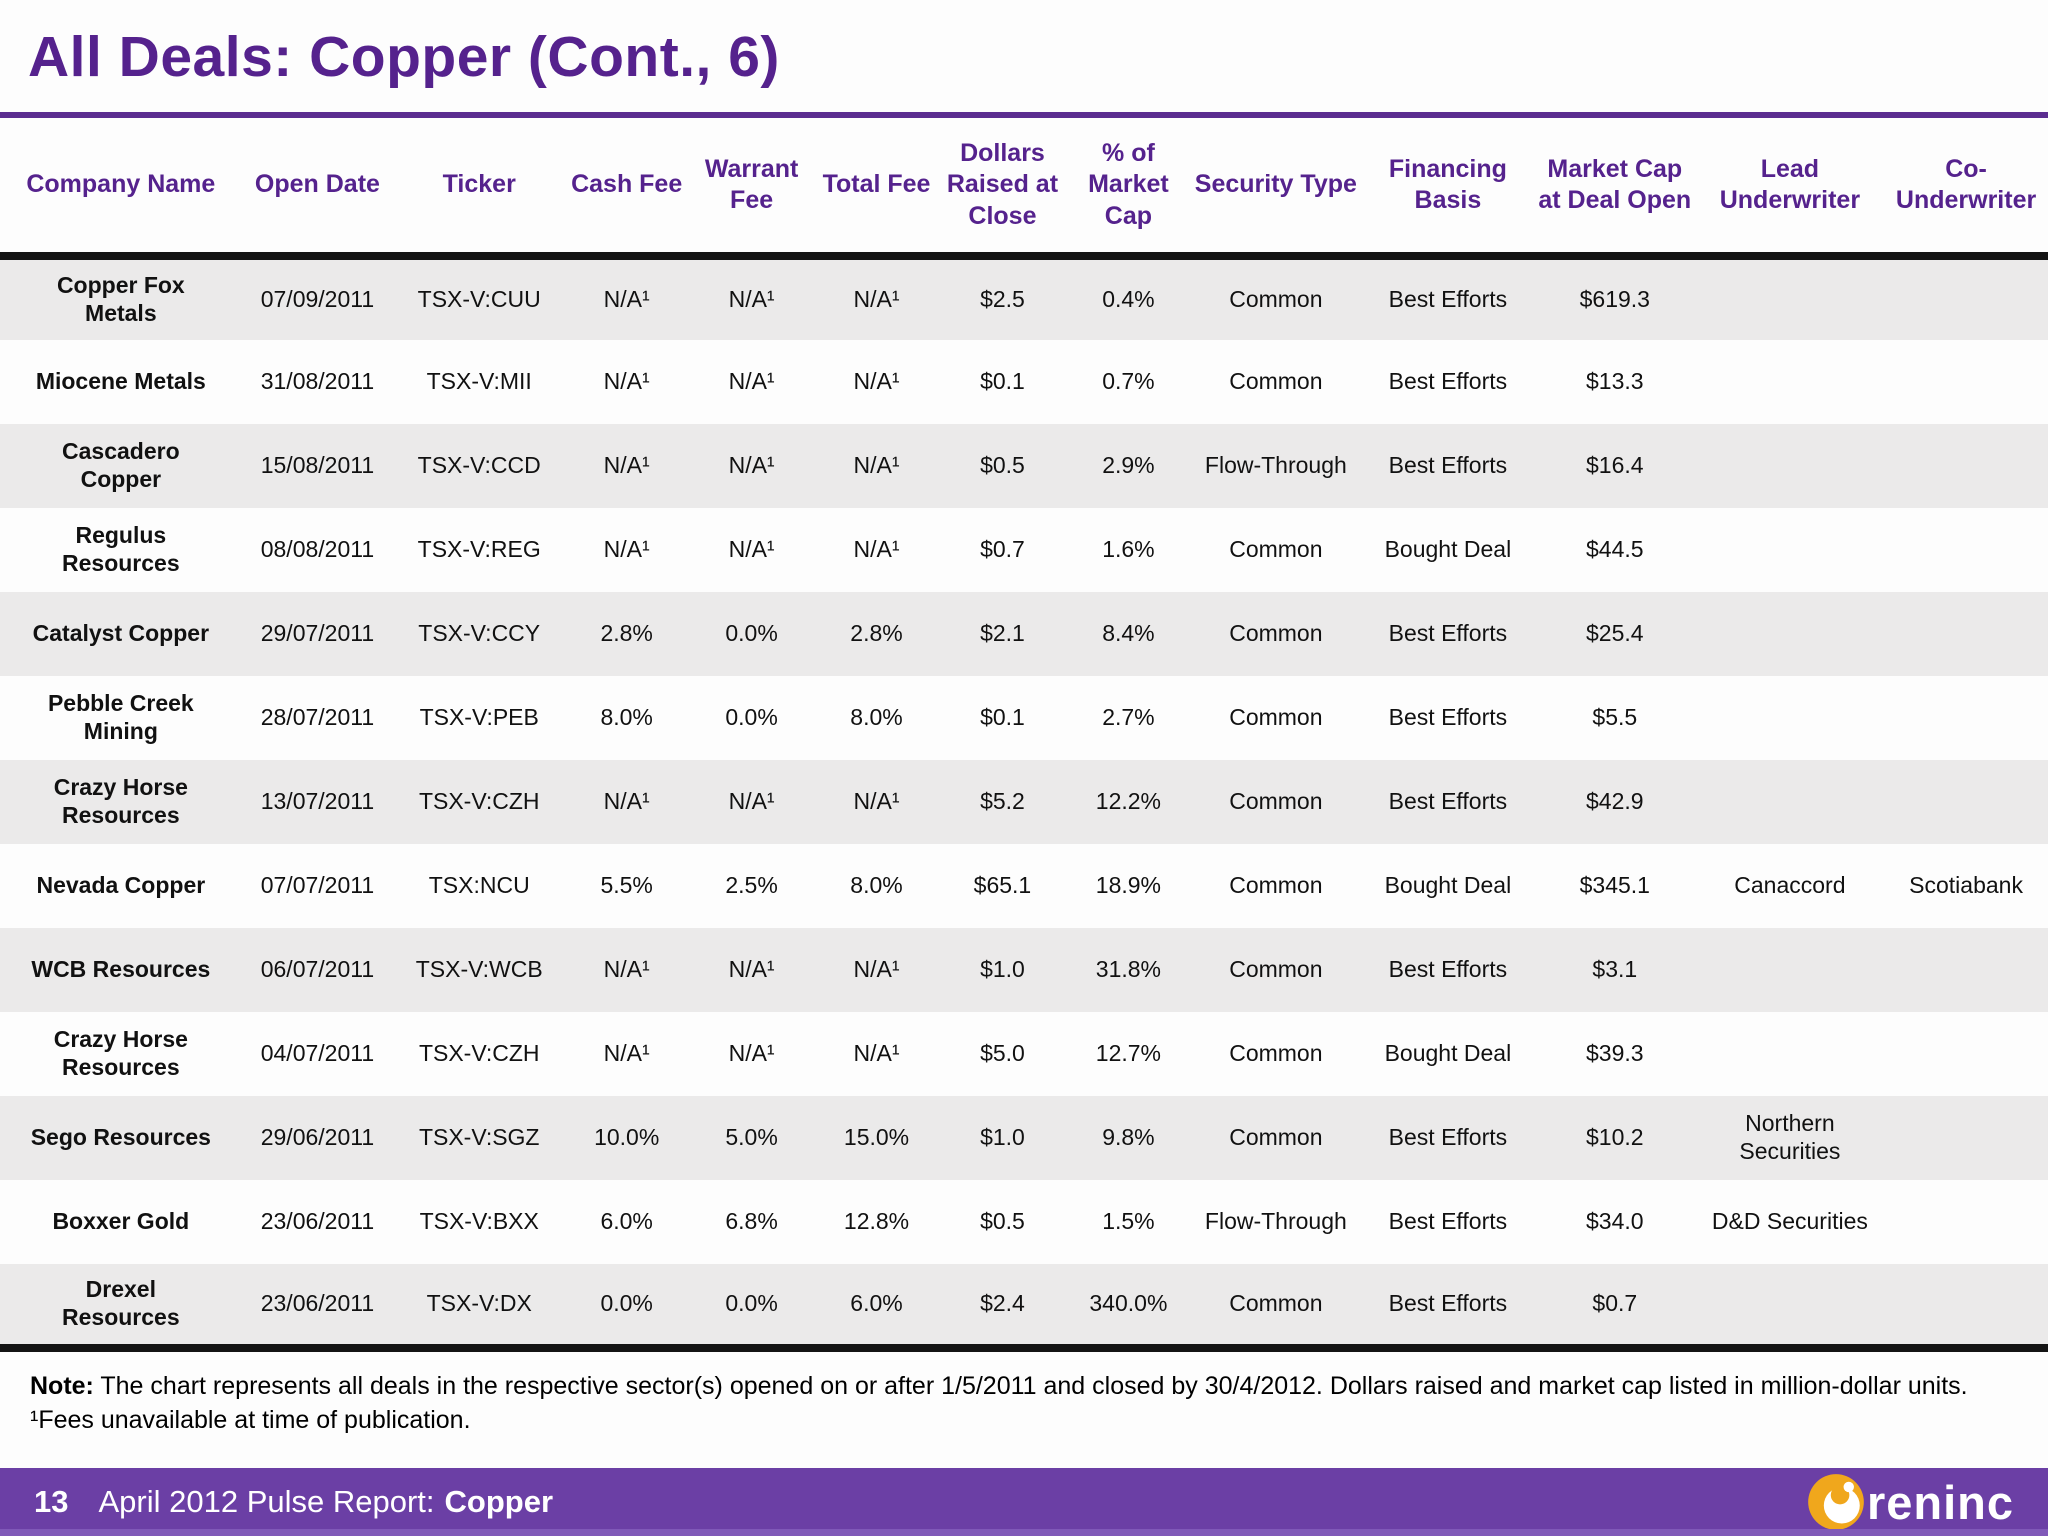 This screenshot has width=2048, height=1536. I want to click on cell-open-date: 15/08/2011, so click(317, 464).